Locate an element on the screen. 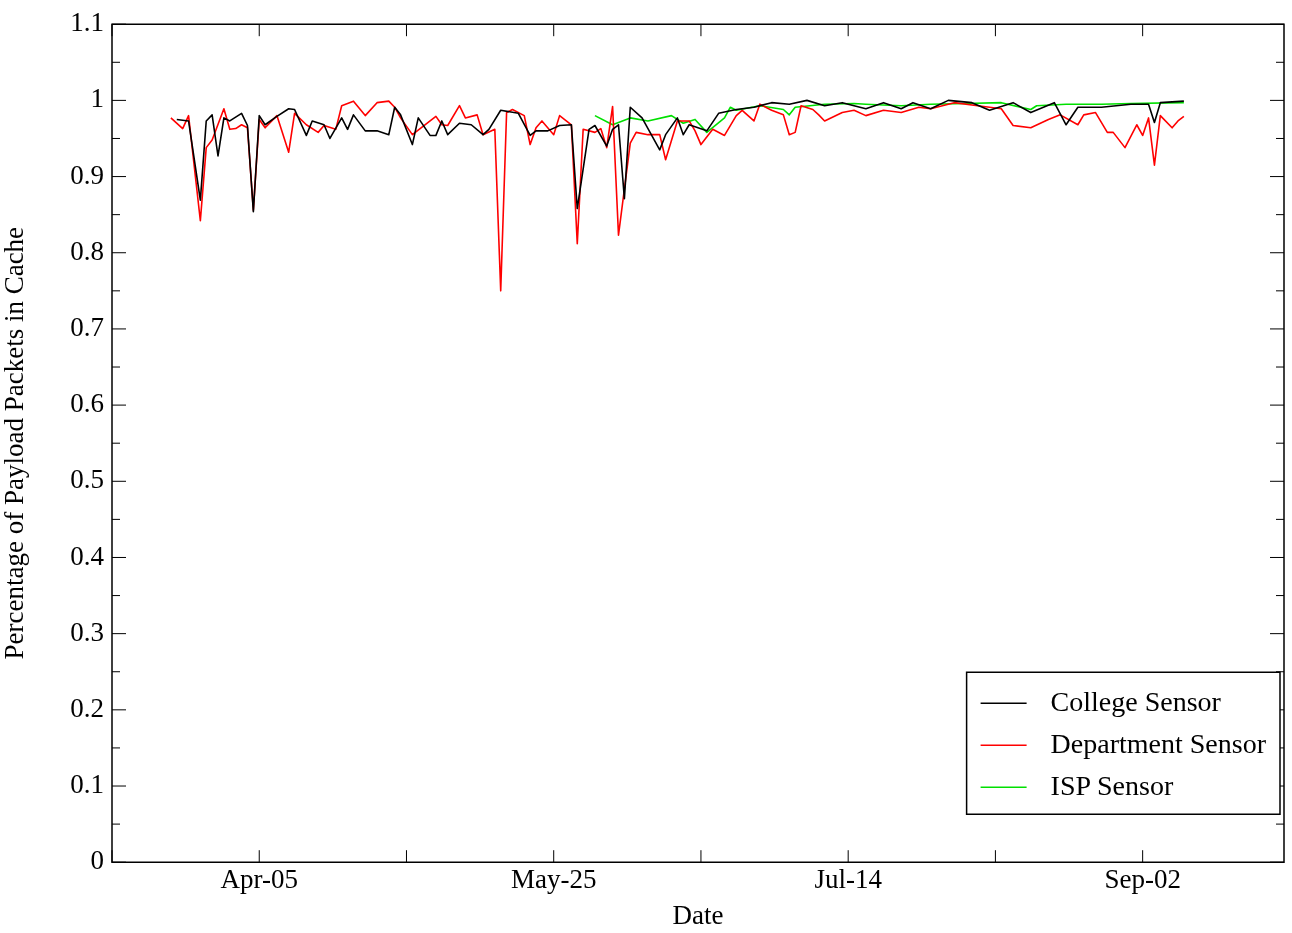 This screenshot has height=933, width=1292. y-tick-label: 0.3 is located at coordinates (87, 631).